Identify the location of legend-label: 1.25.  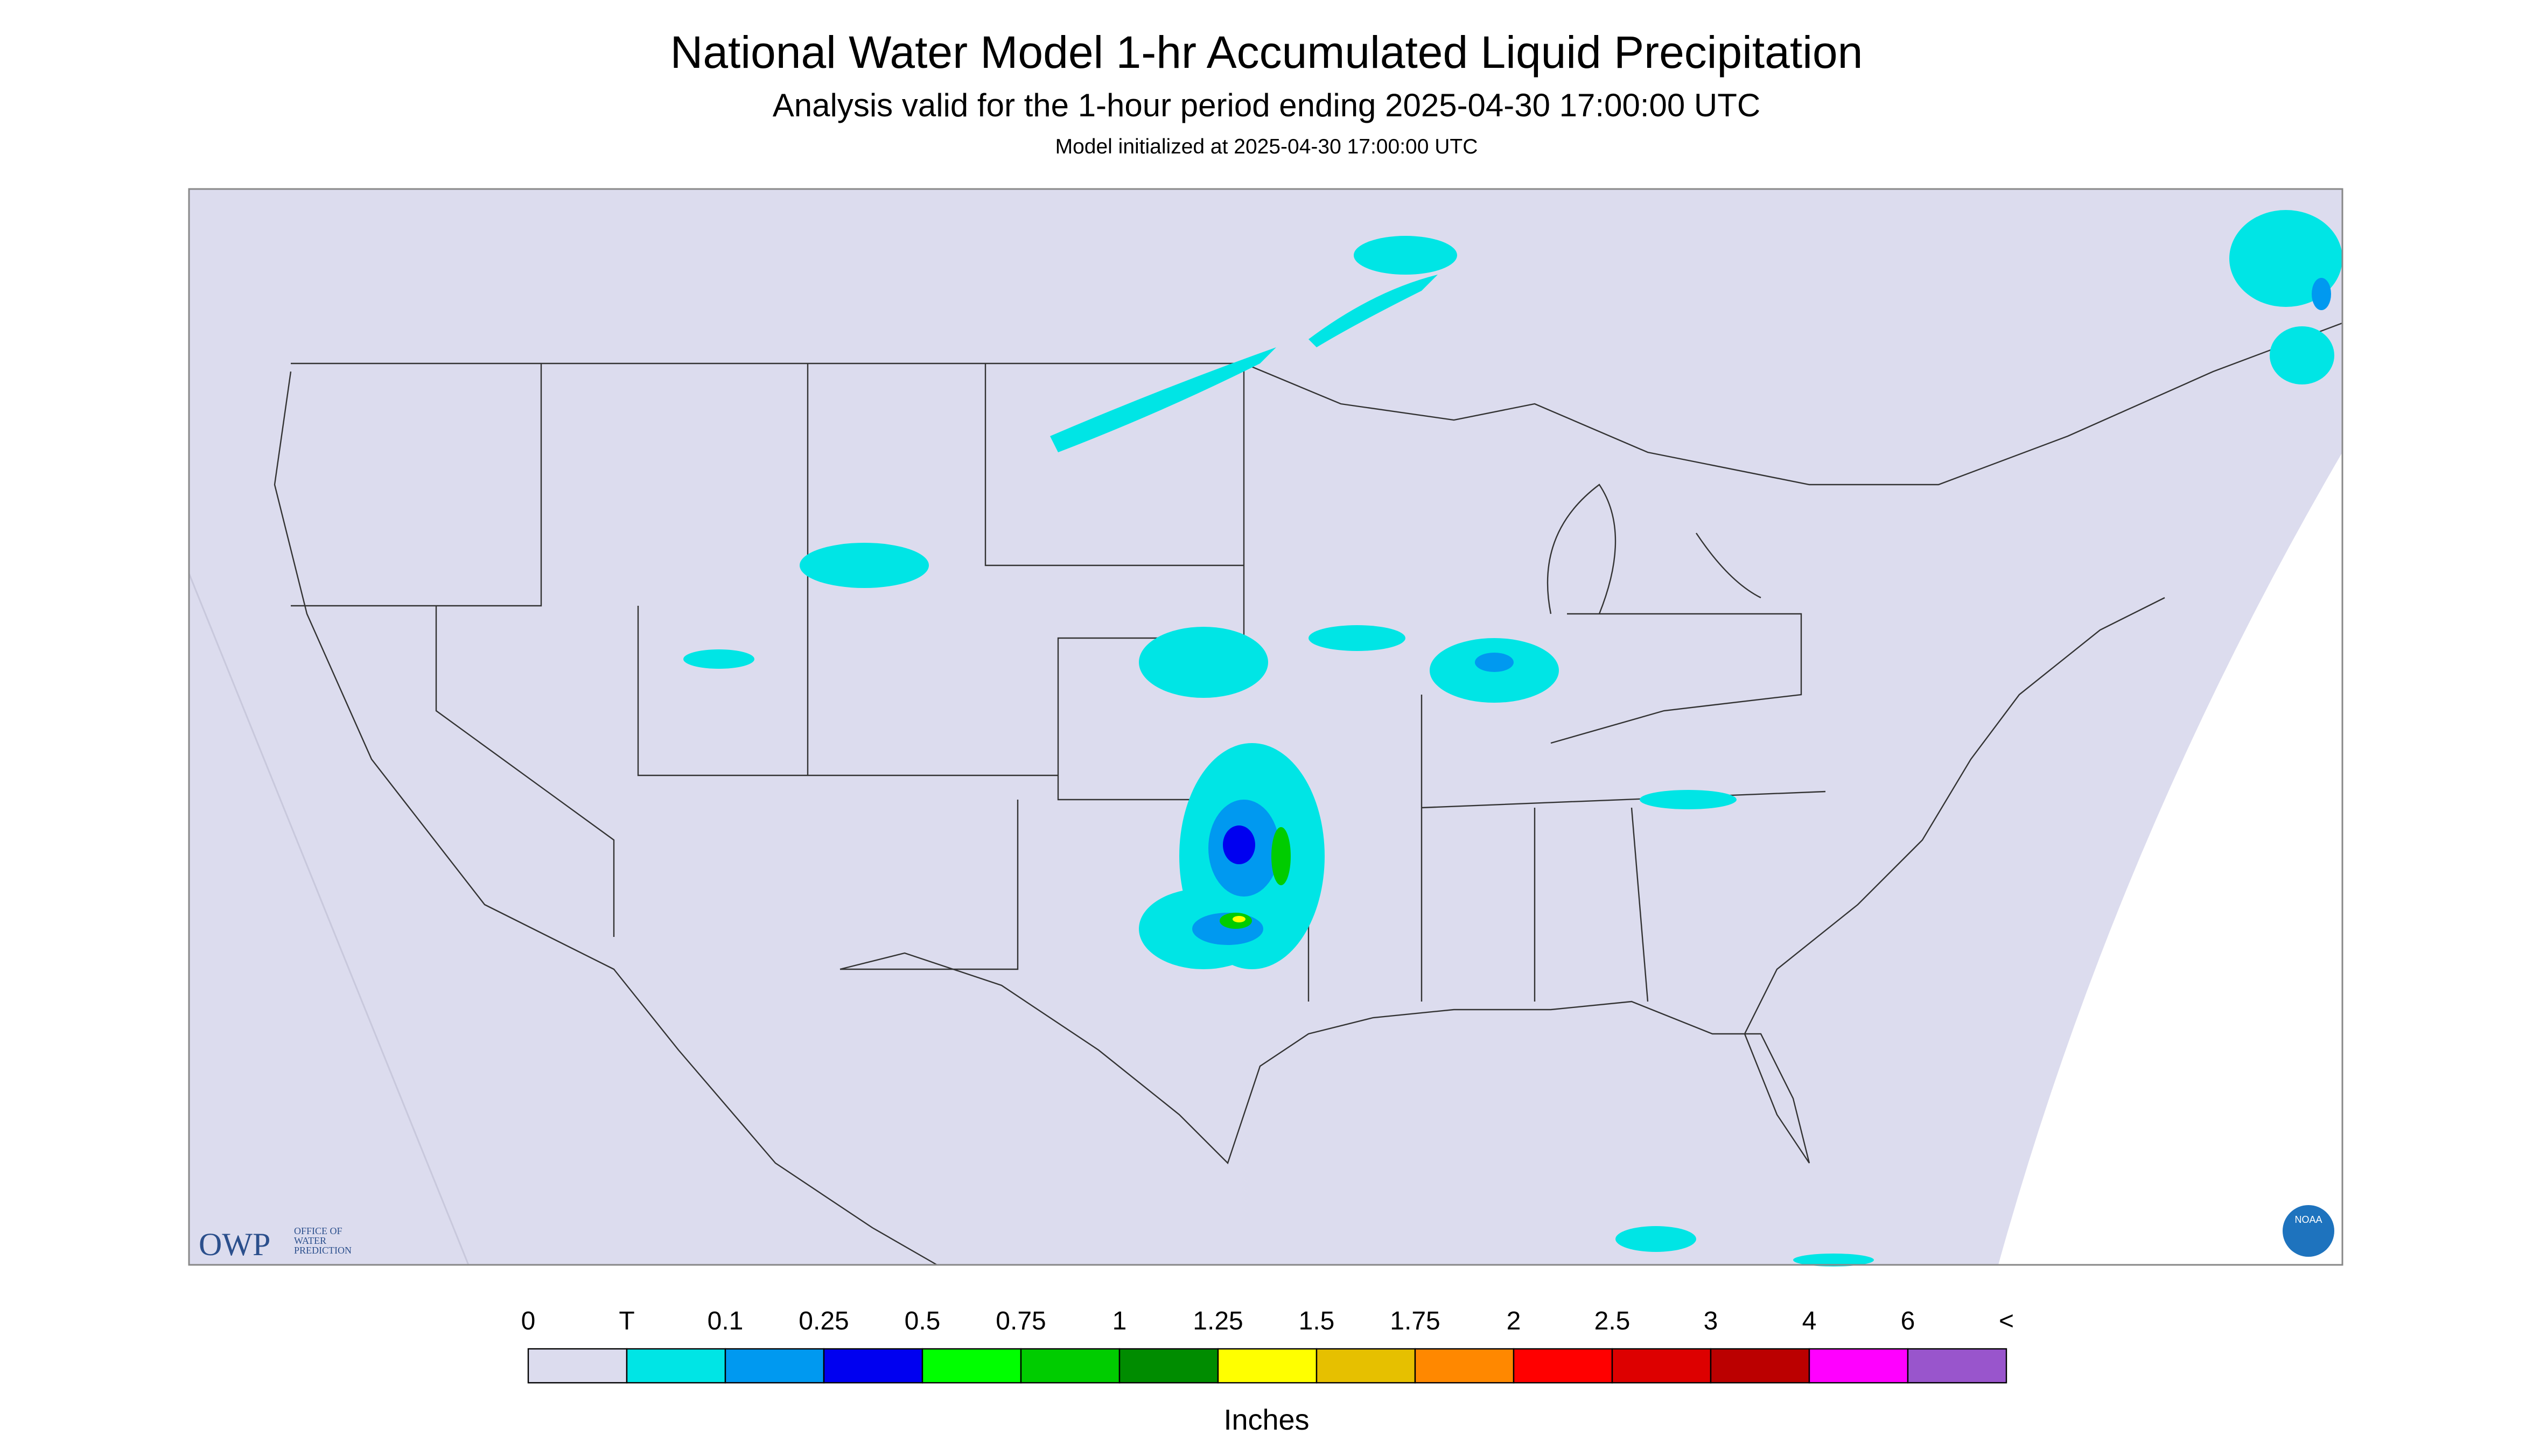
(1218, 1321).